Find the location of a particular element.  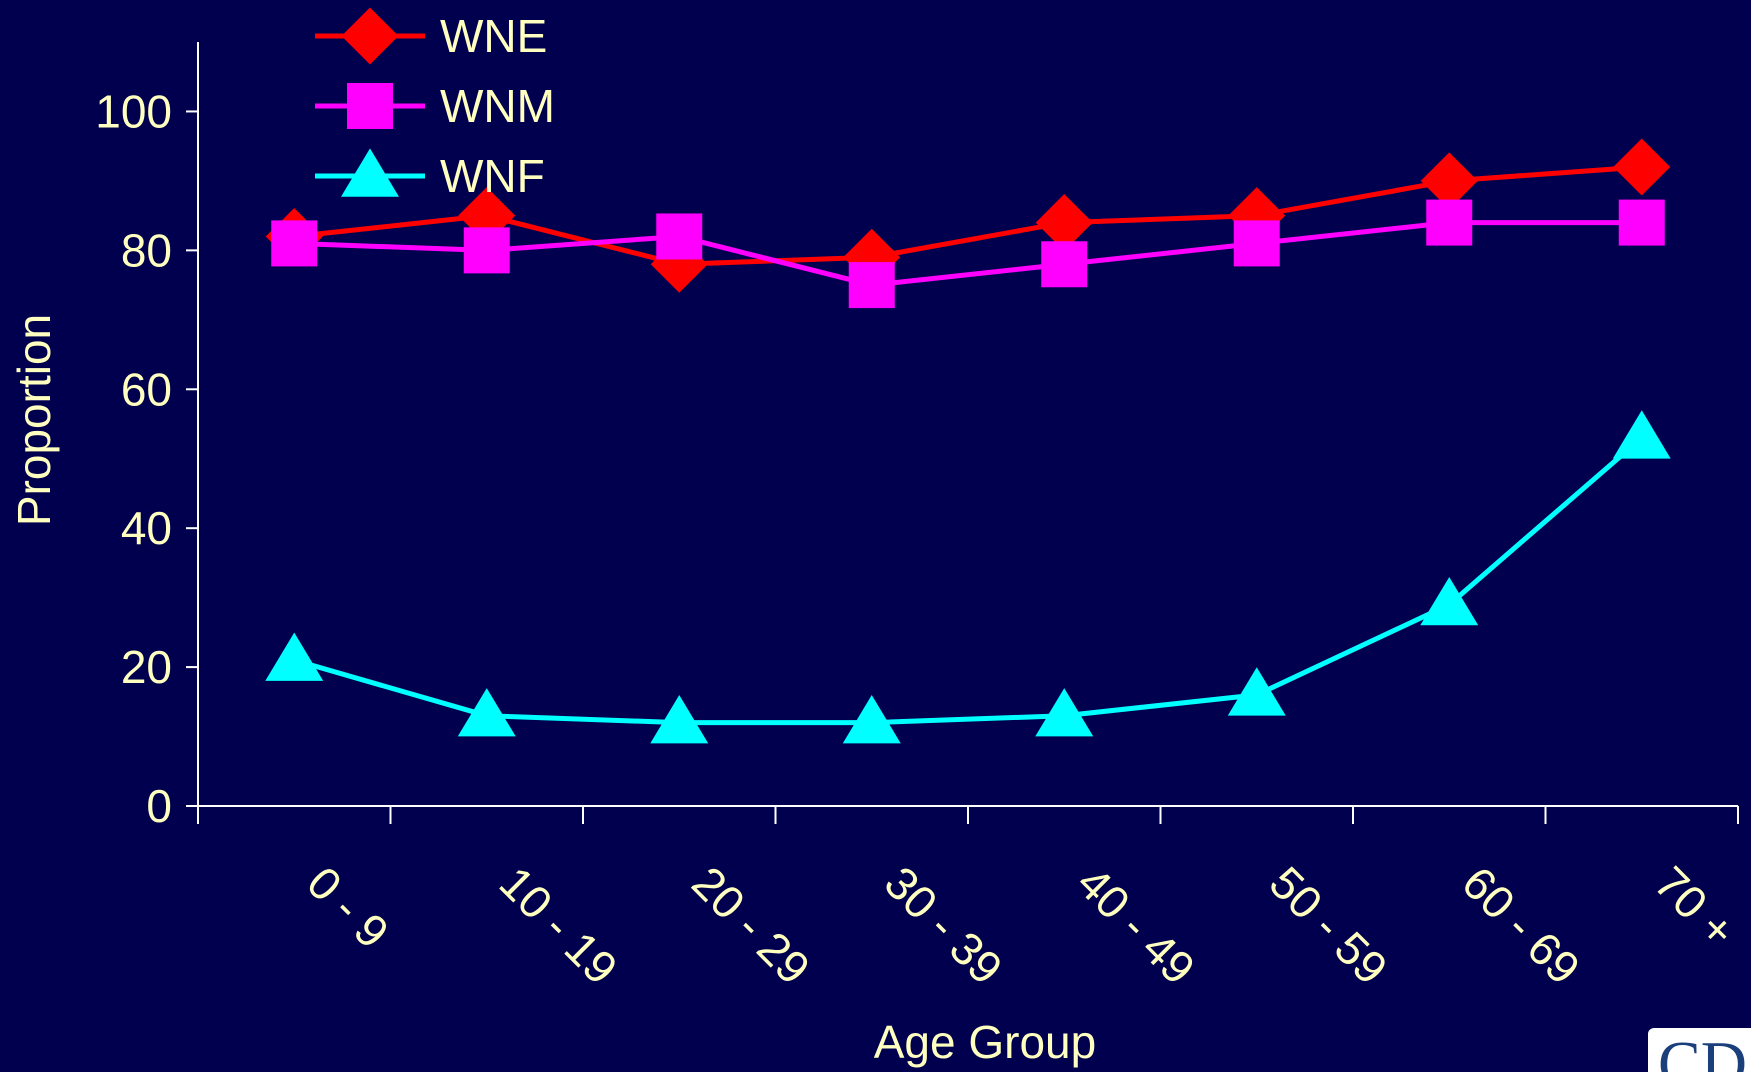

y-tick-label: 80 is located at coordinates (146, 250).